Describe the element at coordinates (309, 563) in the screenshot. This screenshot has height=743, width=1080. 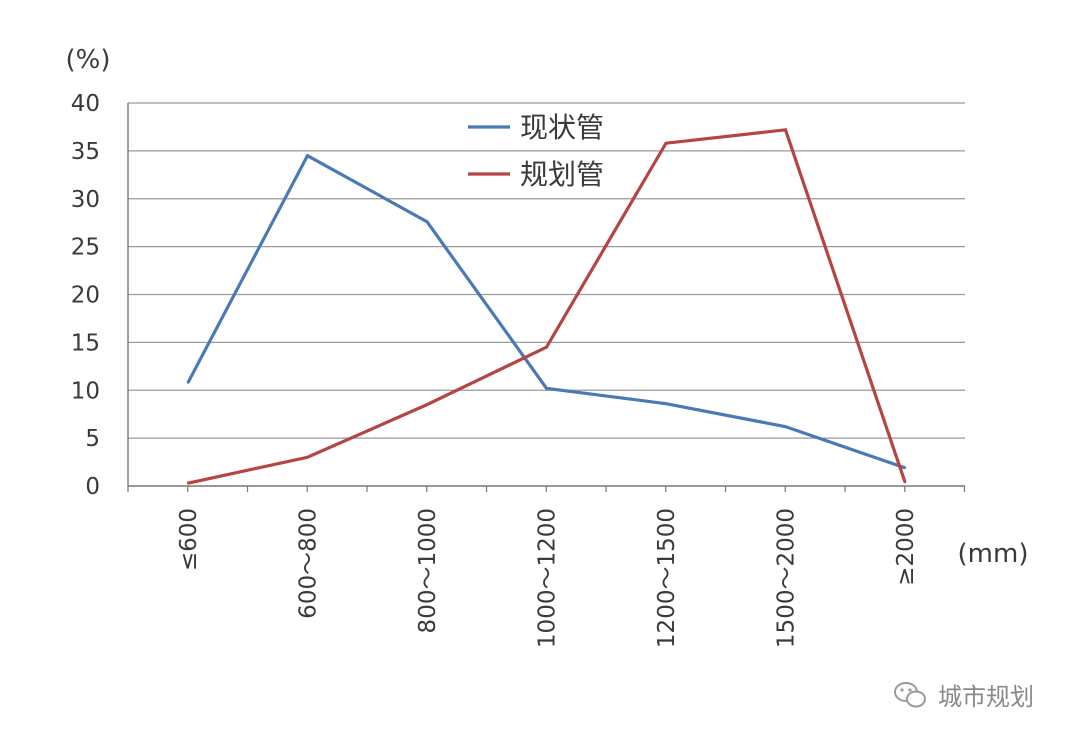
I see `x-tick-label: 600～800` at that location.